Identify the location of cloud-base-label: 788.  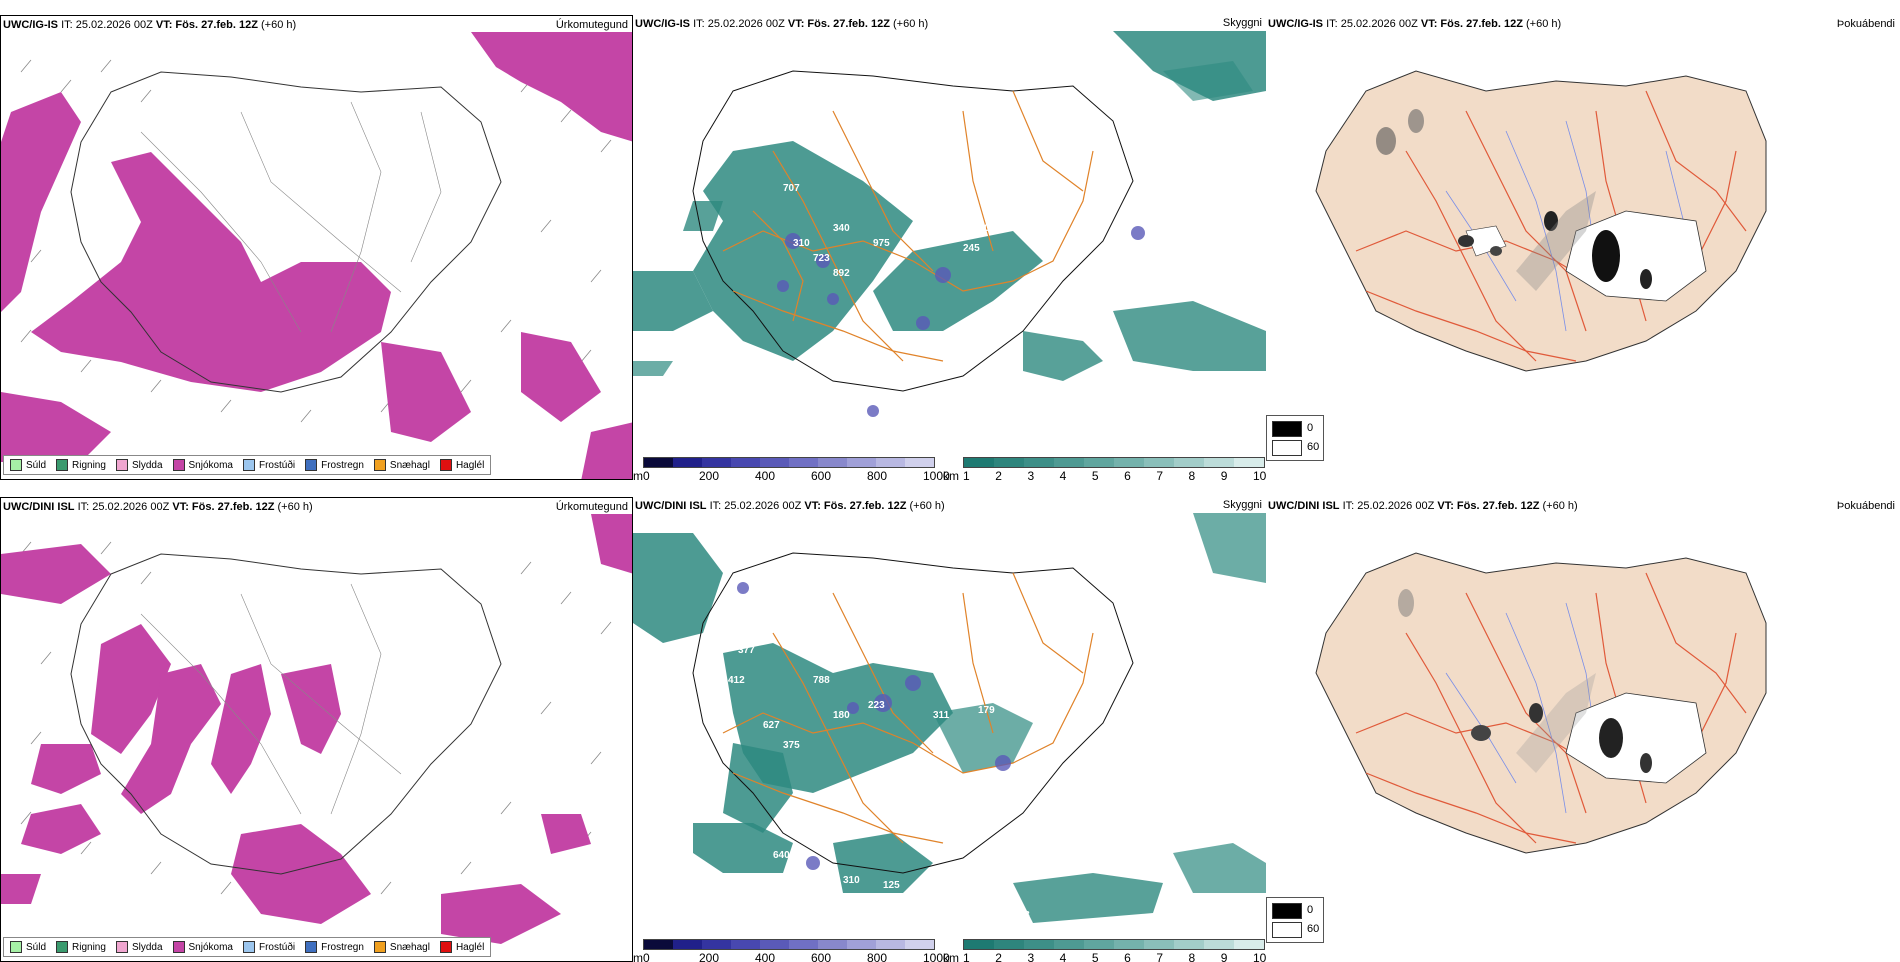
(821, 680).